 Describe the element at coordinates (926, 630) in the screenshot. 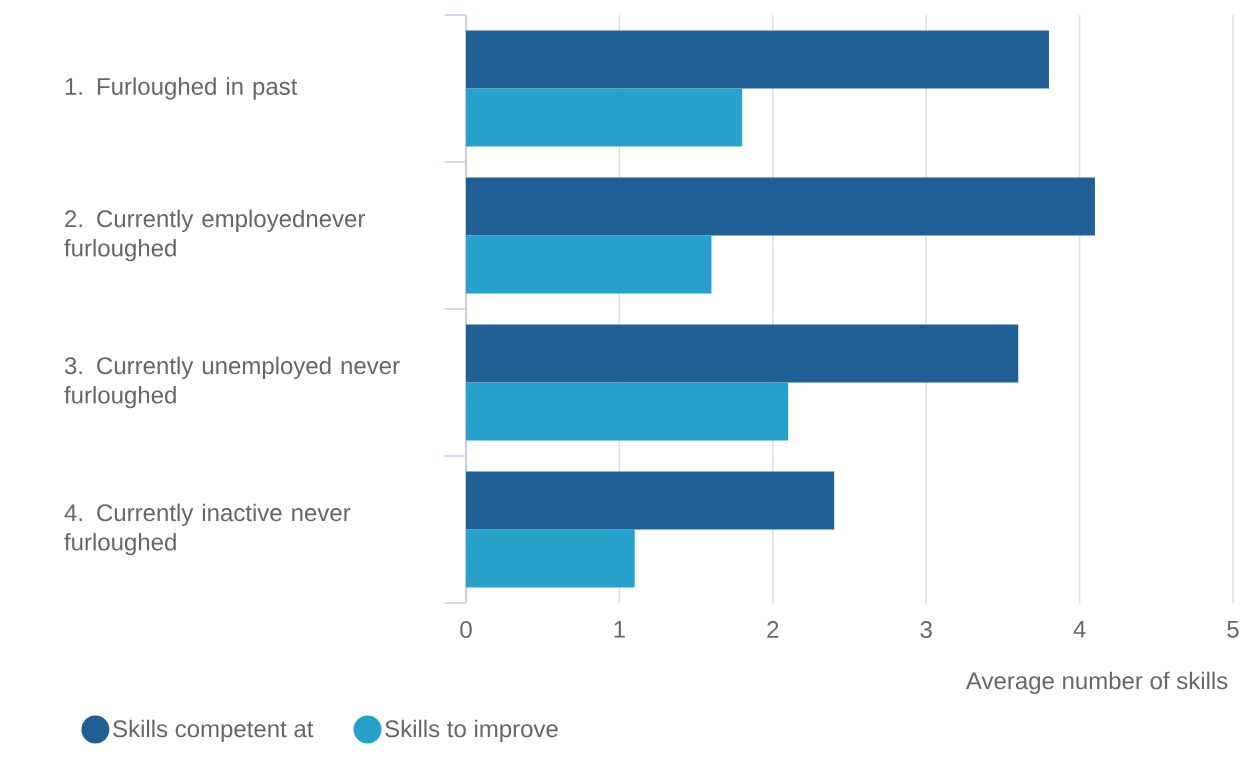

I see `x-tick-label: 3` at that location.